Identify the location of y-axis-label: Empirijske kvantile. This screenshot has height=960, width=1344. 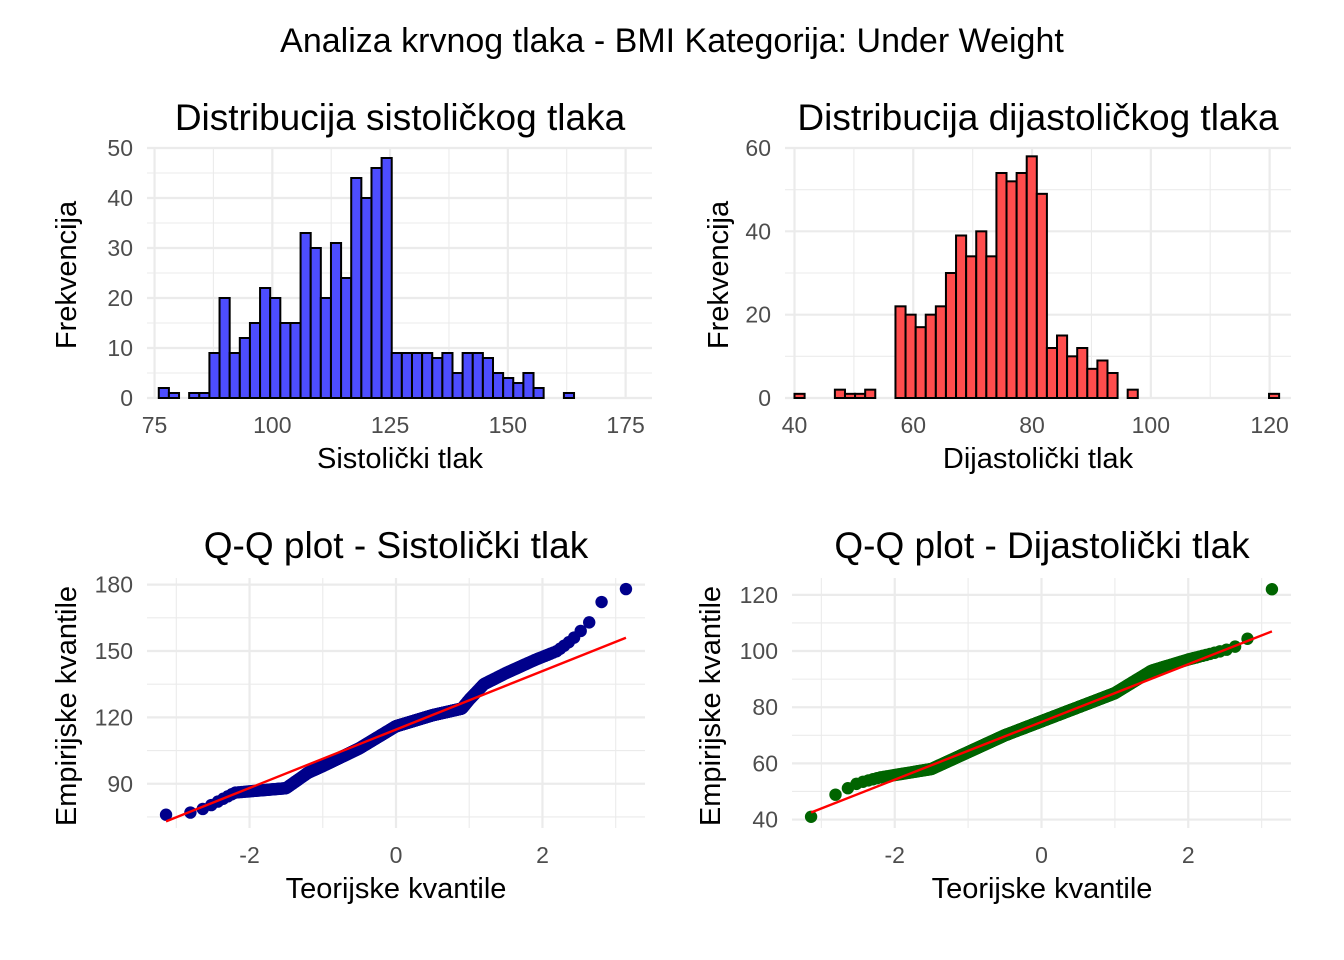
(711, 706).